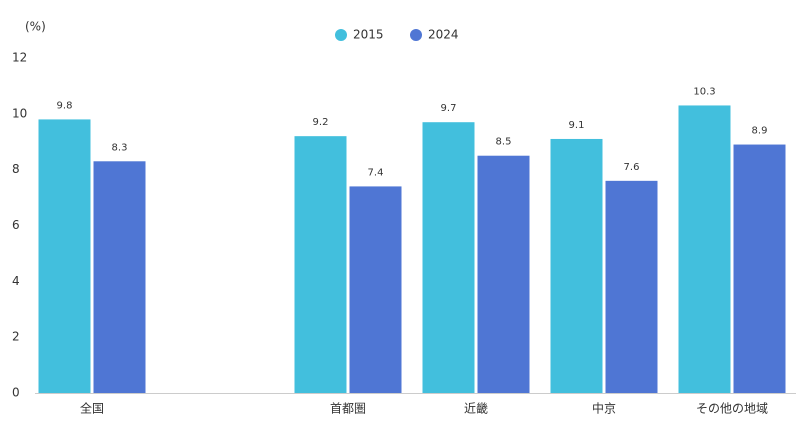  What do you see at coordinates (368, 35) in the screenshot?
I see `legend-label: 2015` at bounding box center [368, 35].